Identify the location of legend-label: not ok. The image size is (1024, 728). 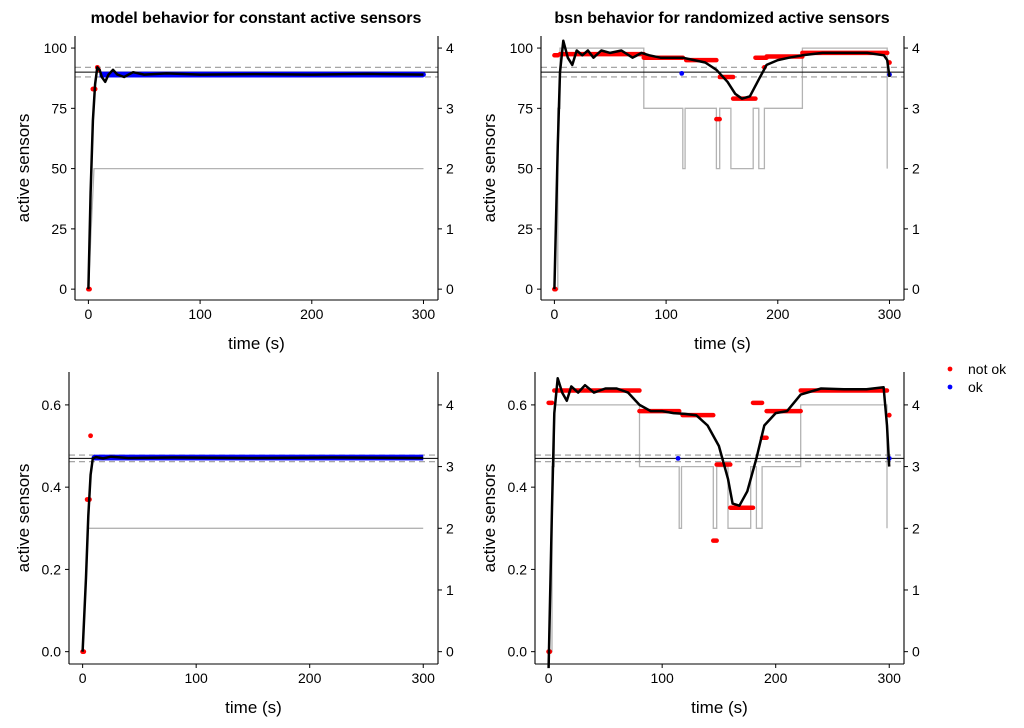
(987, 369).